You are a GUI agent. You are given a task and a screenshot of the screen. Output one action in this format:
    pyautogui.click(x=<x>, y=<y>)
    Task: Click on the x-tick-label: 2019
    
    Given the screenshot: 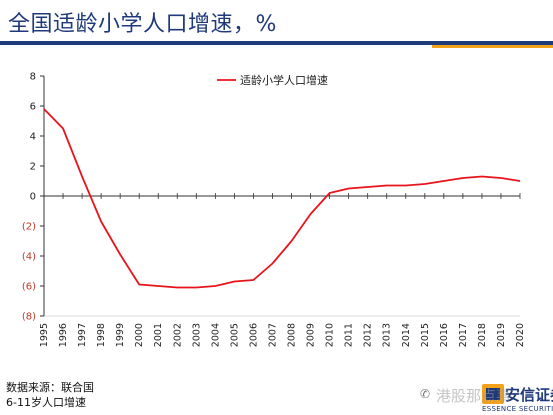 What is the action you would take?
    pyautogui.click(x=501, y=335)
    